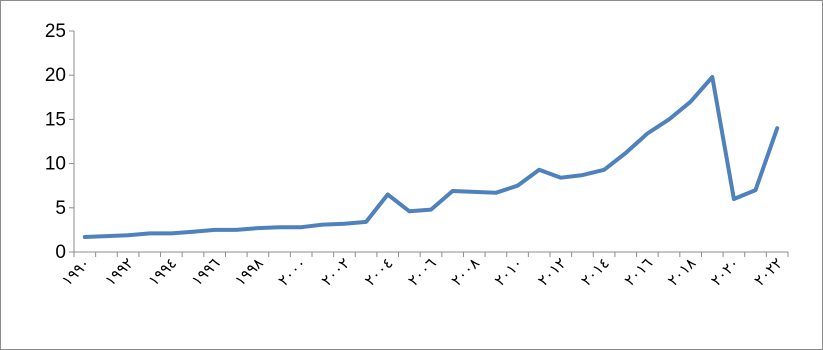 Image resolution: width=823 pixels, height=350 pixels. I want to click on x-tick-label: ٢٠٢٢, so click(768, 272).